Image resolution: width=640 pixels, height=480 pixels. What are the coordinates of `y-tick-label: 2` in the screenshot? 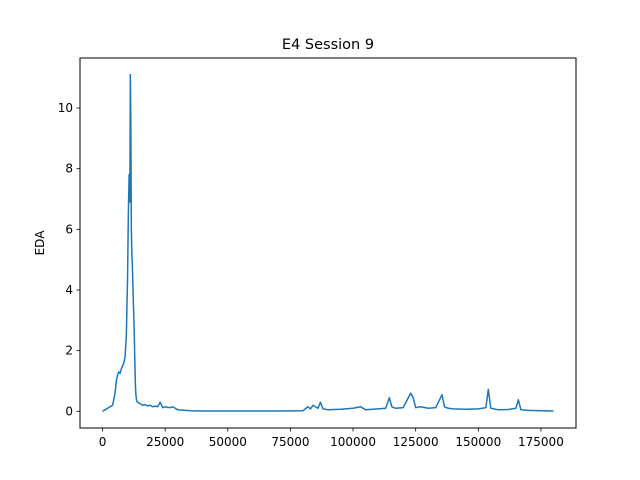 It's located at (69, 351).